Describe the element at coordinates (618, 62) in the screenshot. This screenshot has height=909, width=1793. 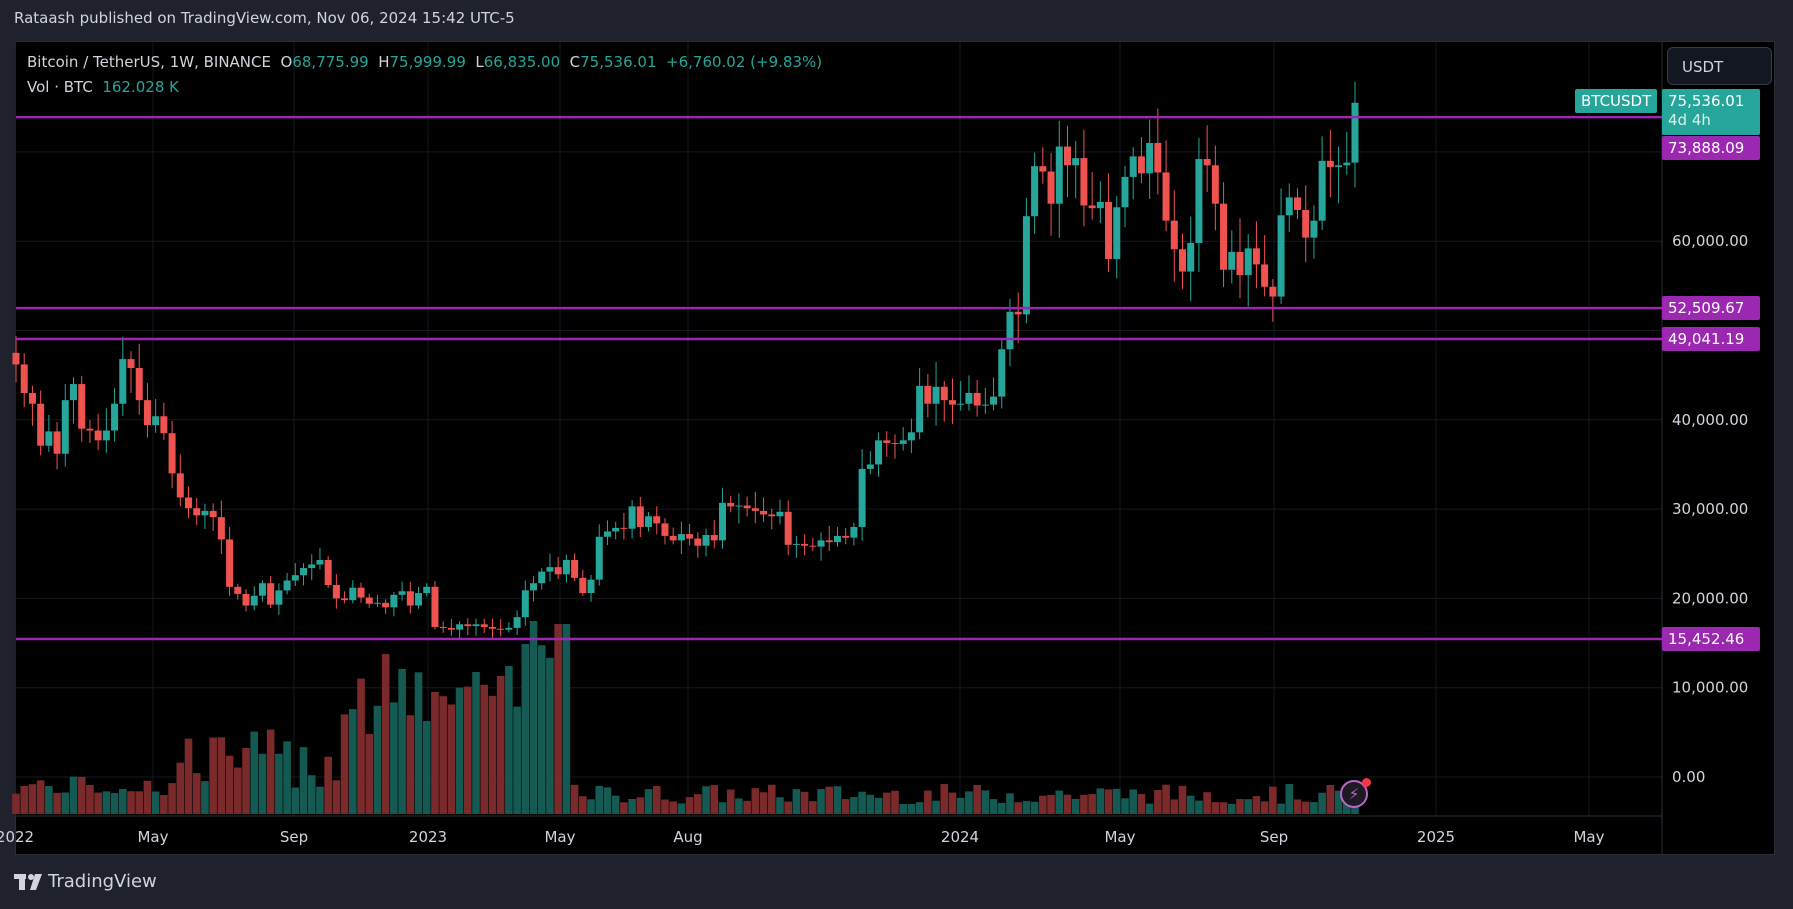
I see `close-value: 75,536.01` at that location.